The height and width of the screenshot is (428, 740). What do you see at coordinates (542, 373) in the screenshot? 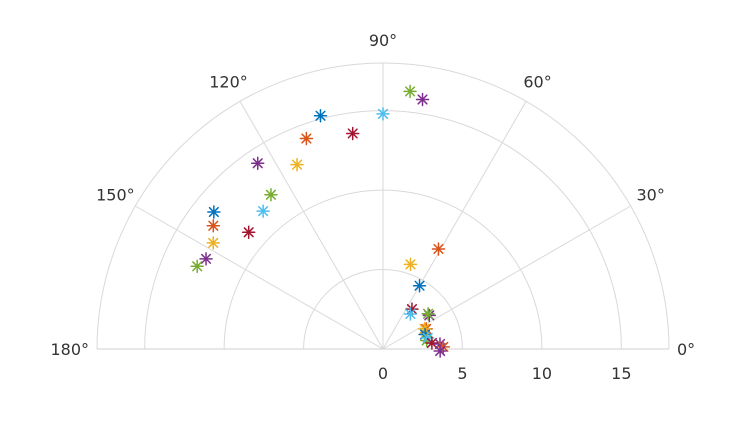
I see `radial-tick-label: 10` at bounding box center [542, 373].